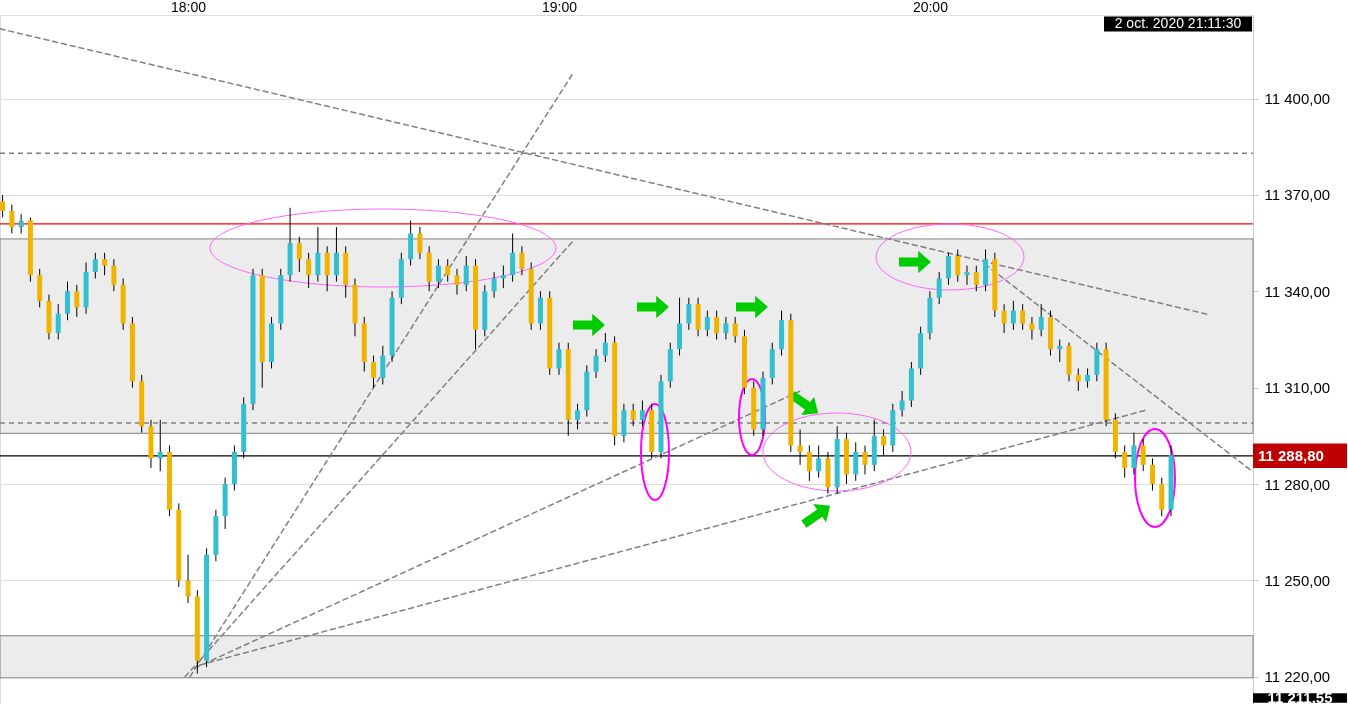 Image resolution: width=1348 pixels, height=704 pixels. What do you see at coordinates (1297, 580) in the screenshot?
I see `y-tick-label: 11 250,00` at bounding box center [1297, 580].